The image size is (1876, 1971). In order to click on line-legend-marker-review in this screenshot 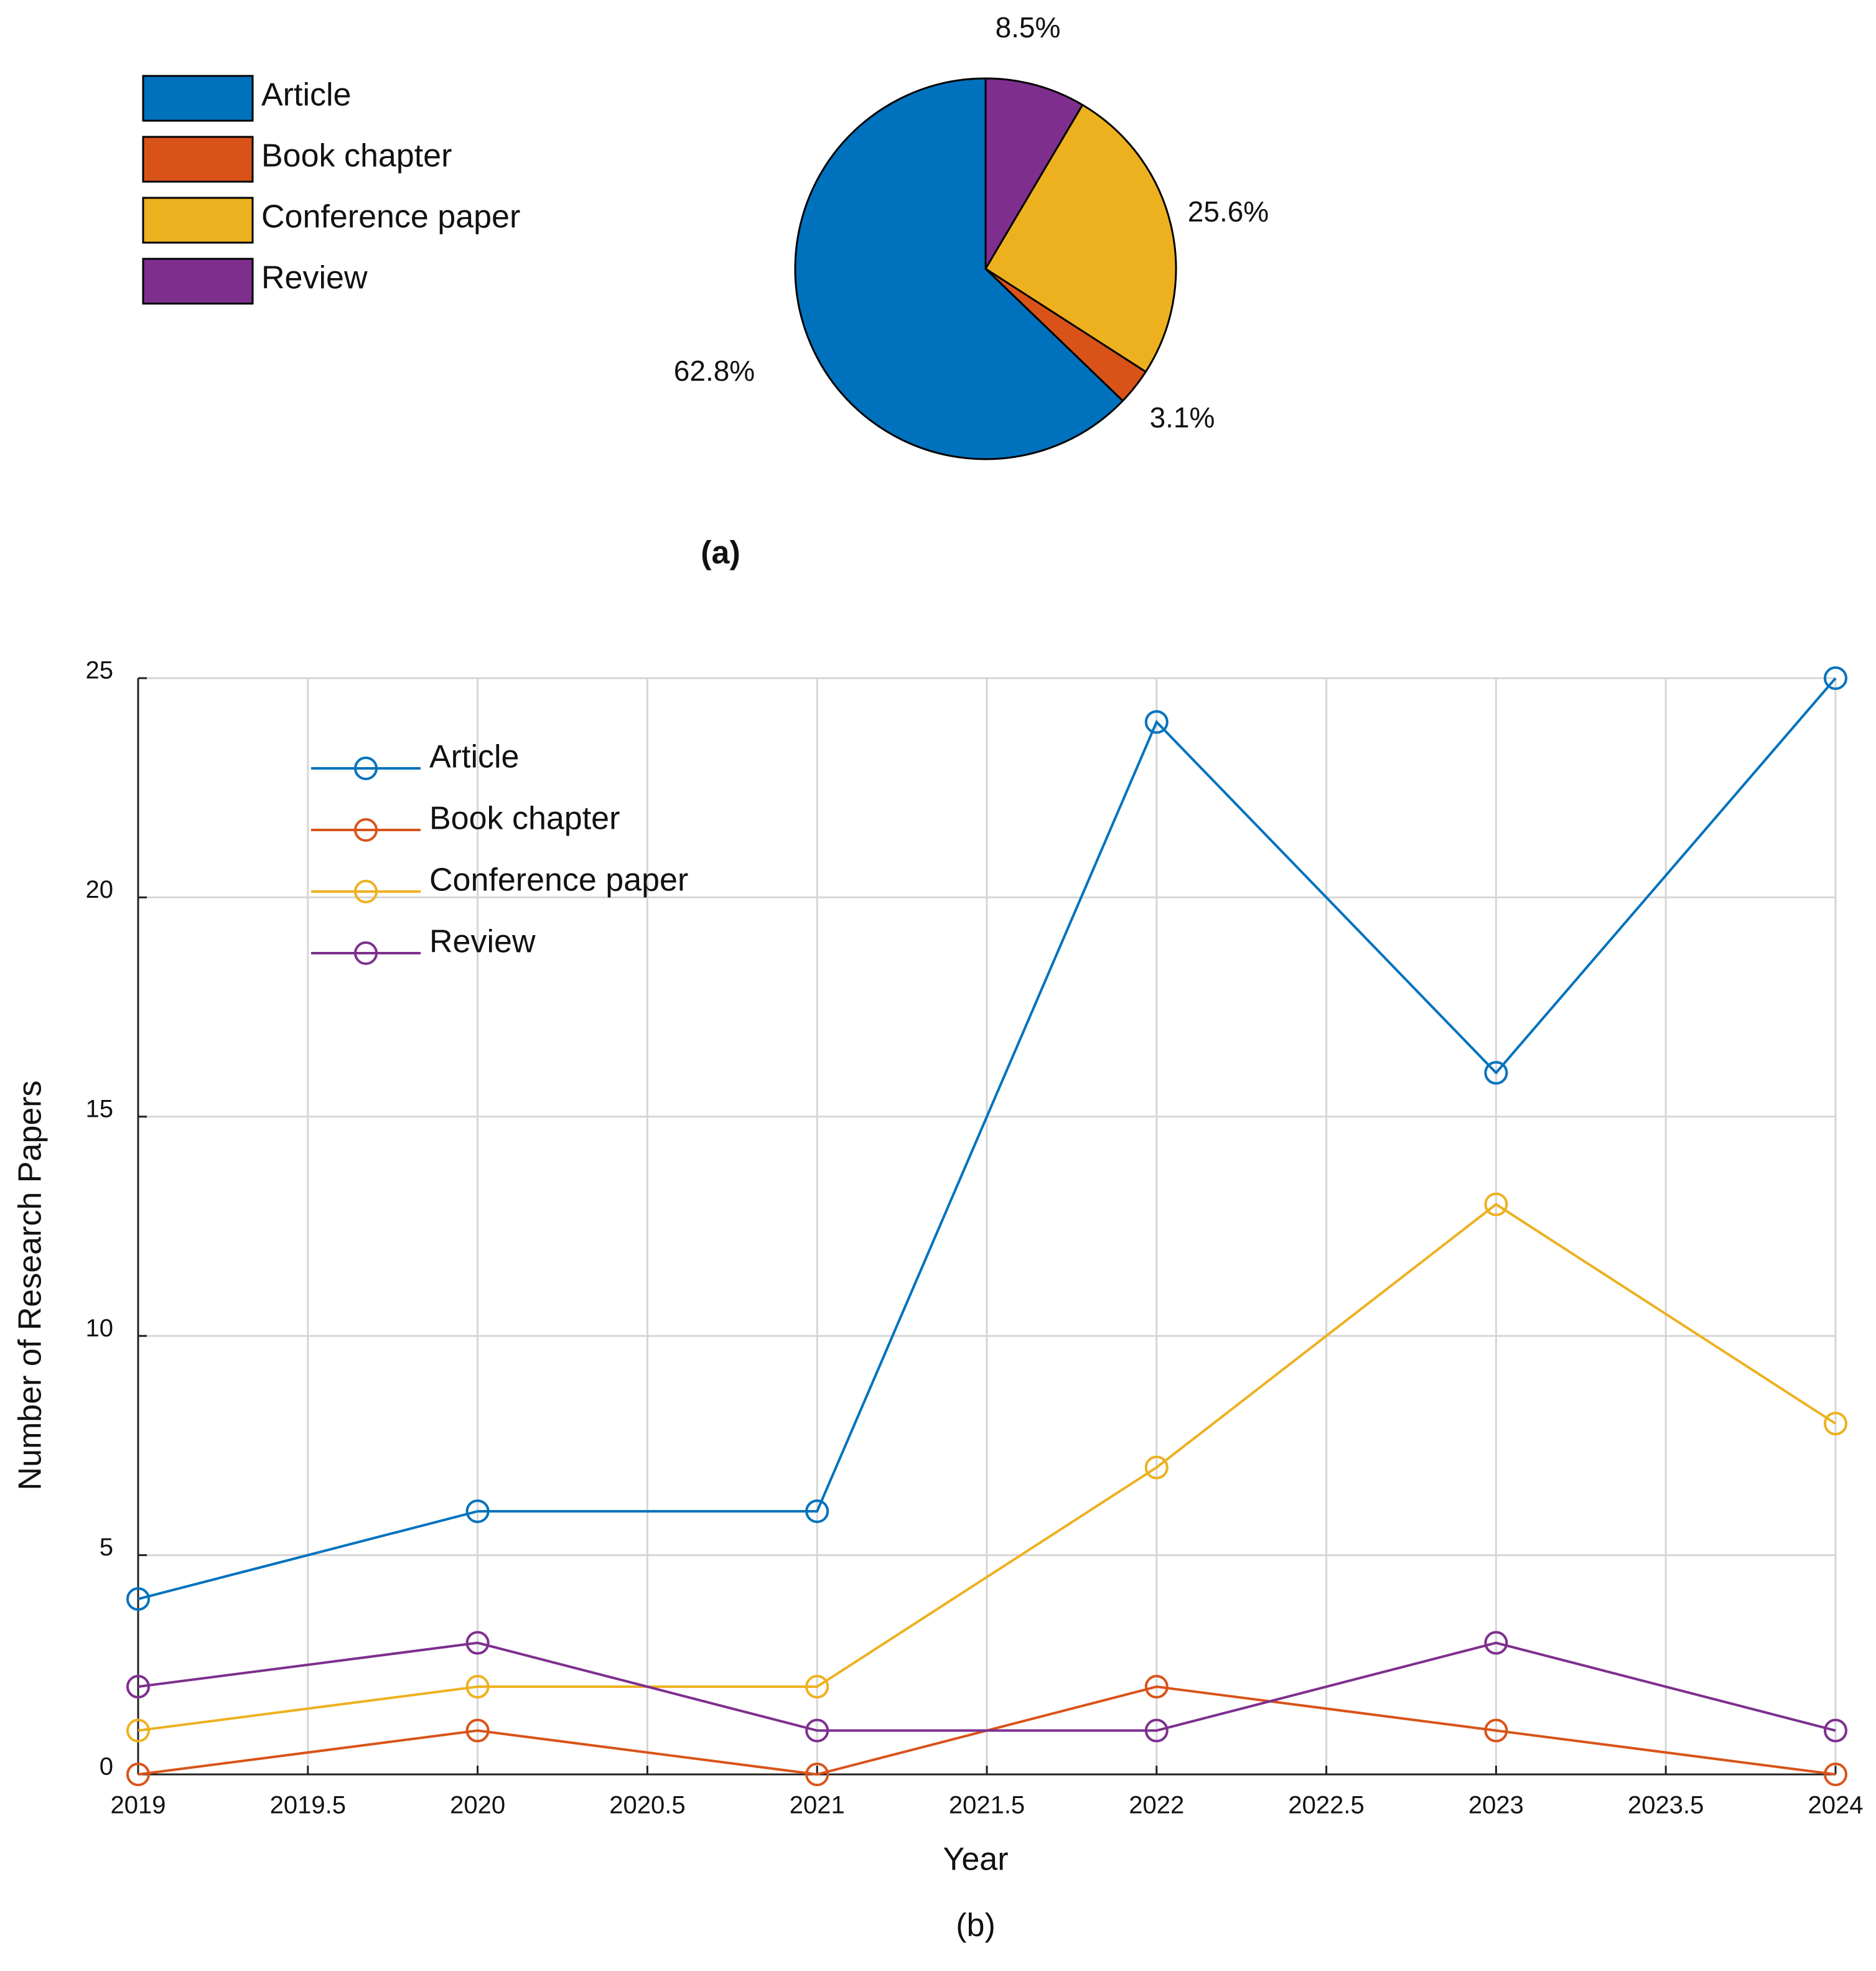, I will do `click(366, 953)`.